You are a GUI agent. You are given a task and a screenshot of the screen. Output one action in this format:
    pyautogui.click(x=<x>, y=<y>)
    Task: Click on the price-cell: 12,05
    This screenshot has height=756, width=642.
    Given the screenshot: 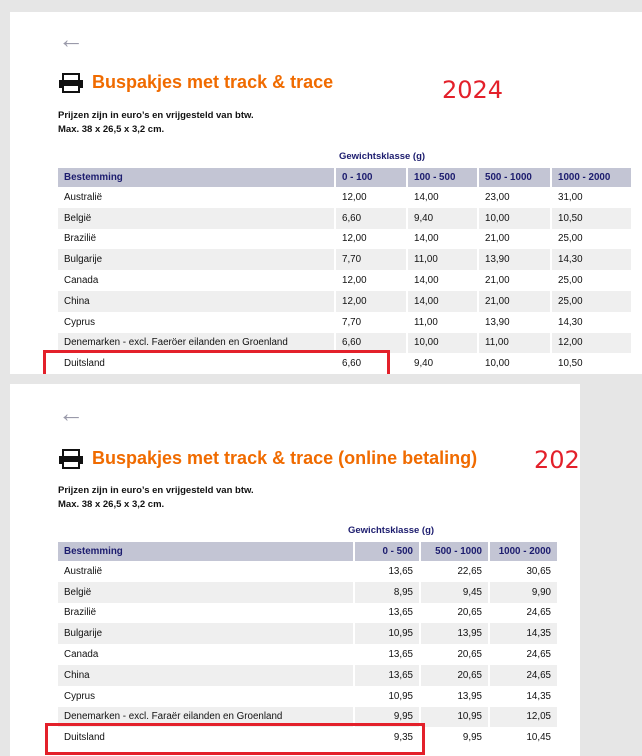 What is the action you would take?
    pyautogui.click(x=524, y=717)
    